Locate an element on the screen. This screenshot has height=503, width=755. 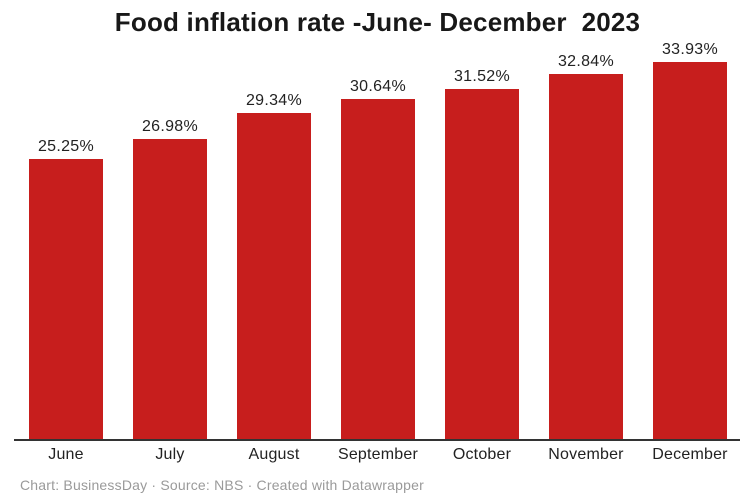
bar-september is located at coordinates (378, 269).